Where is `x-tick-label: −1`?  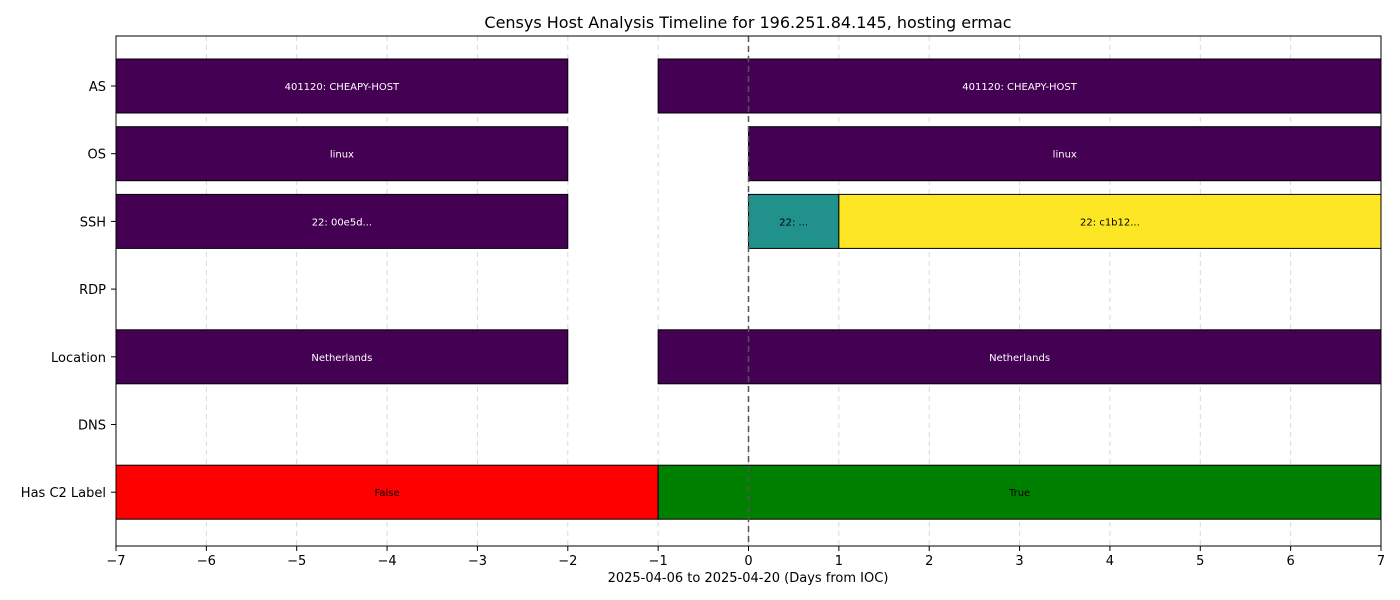
x-tick-label: −1 is located at coordinates (658, 561).